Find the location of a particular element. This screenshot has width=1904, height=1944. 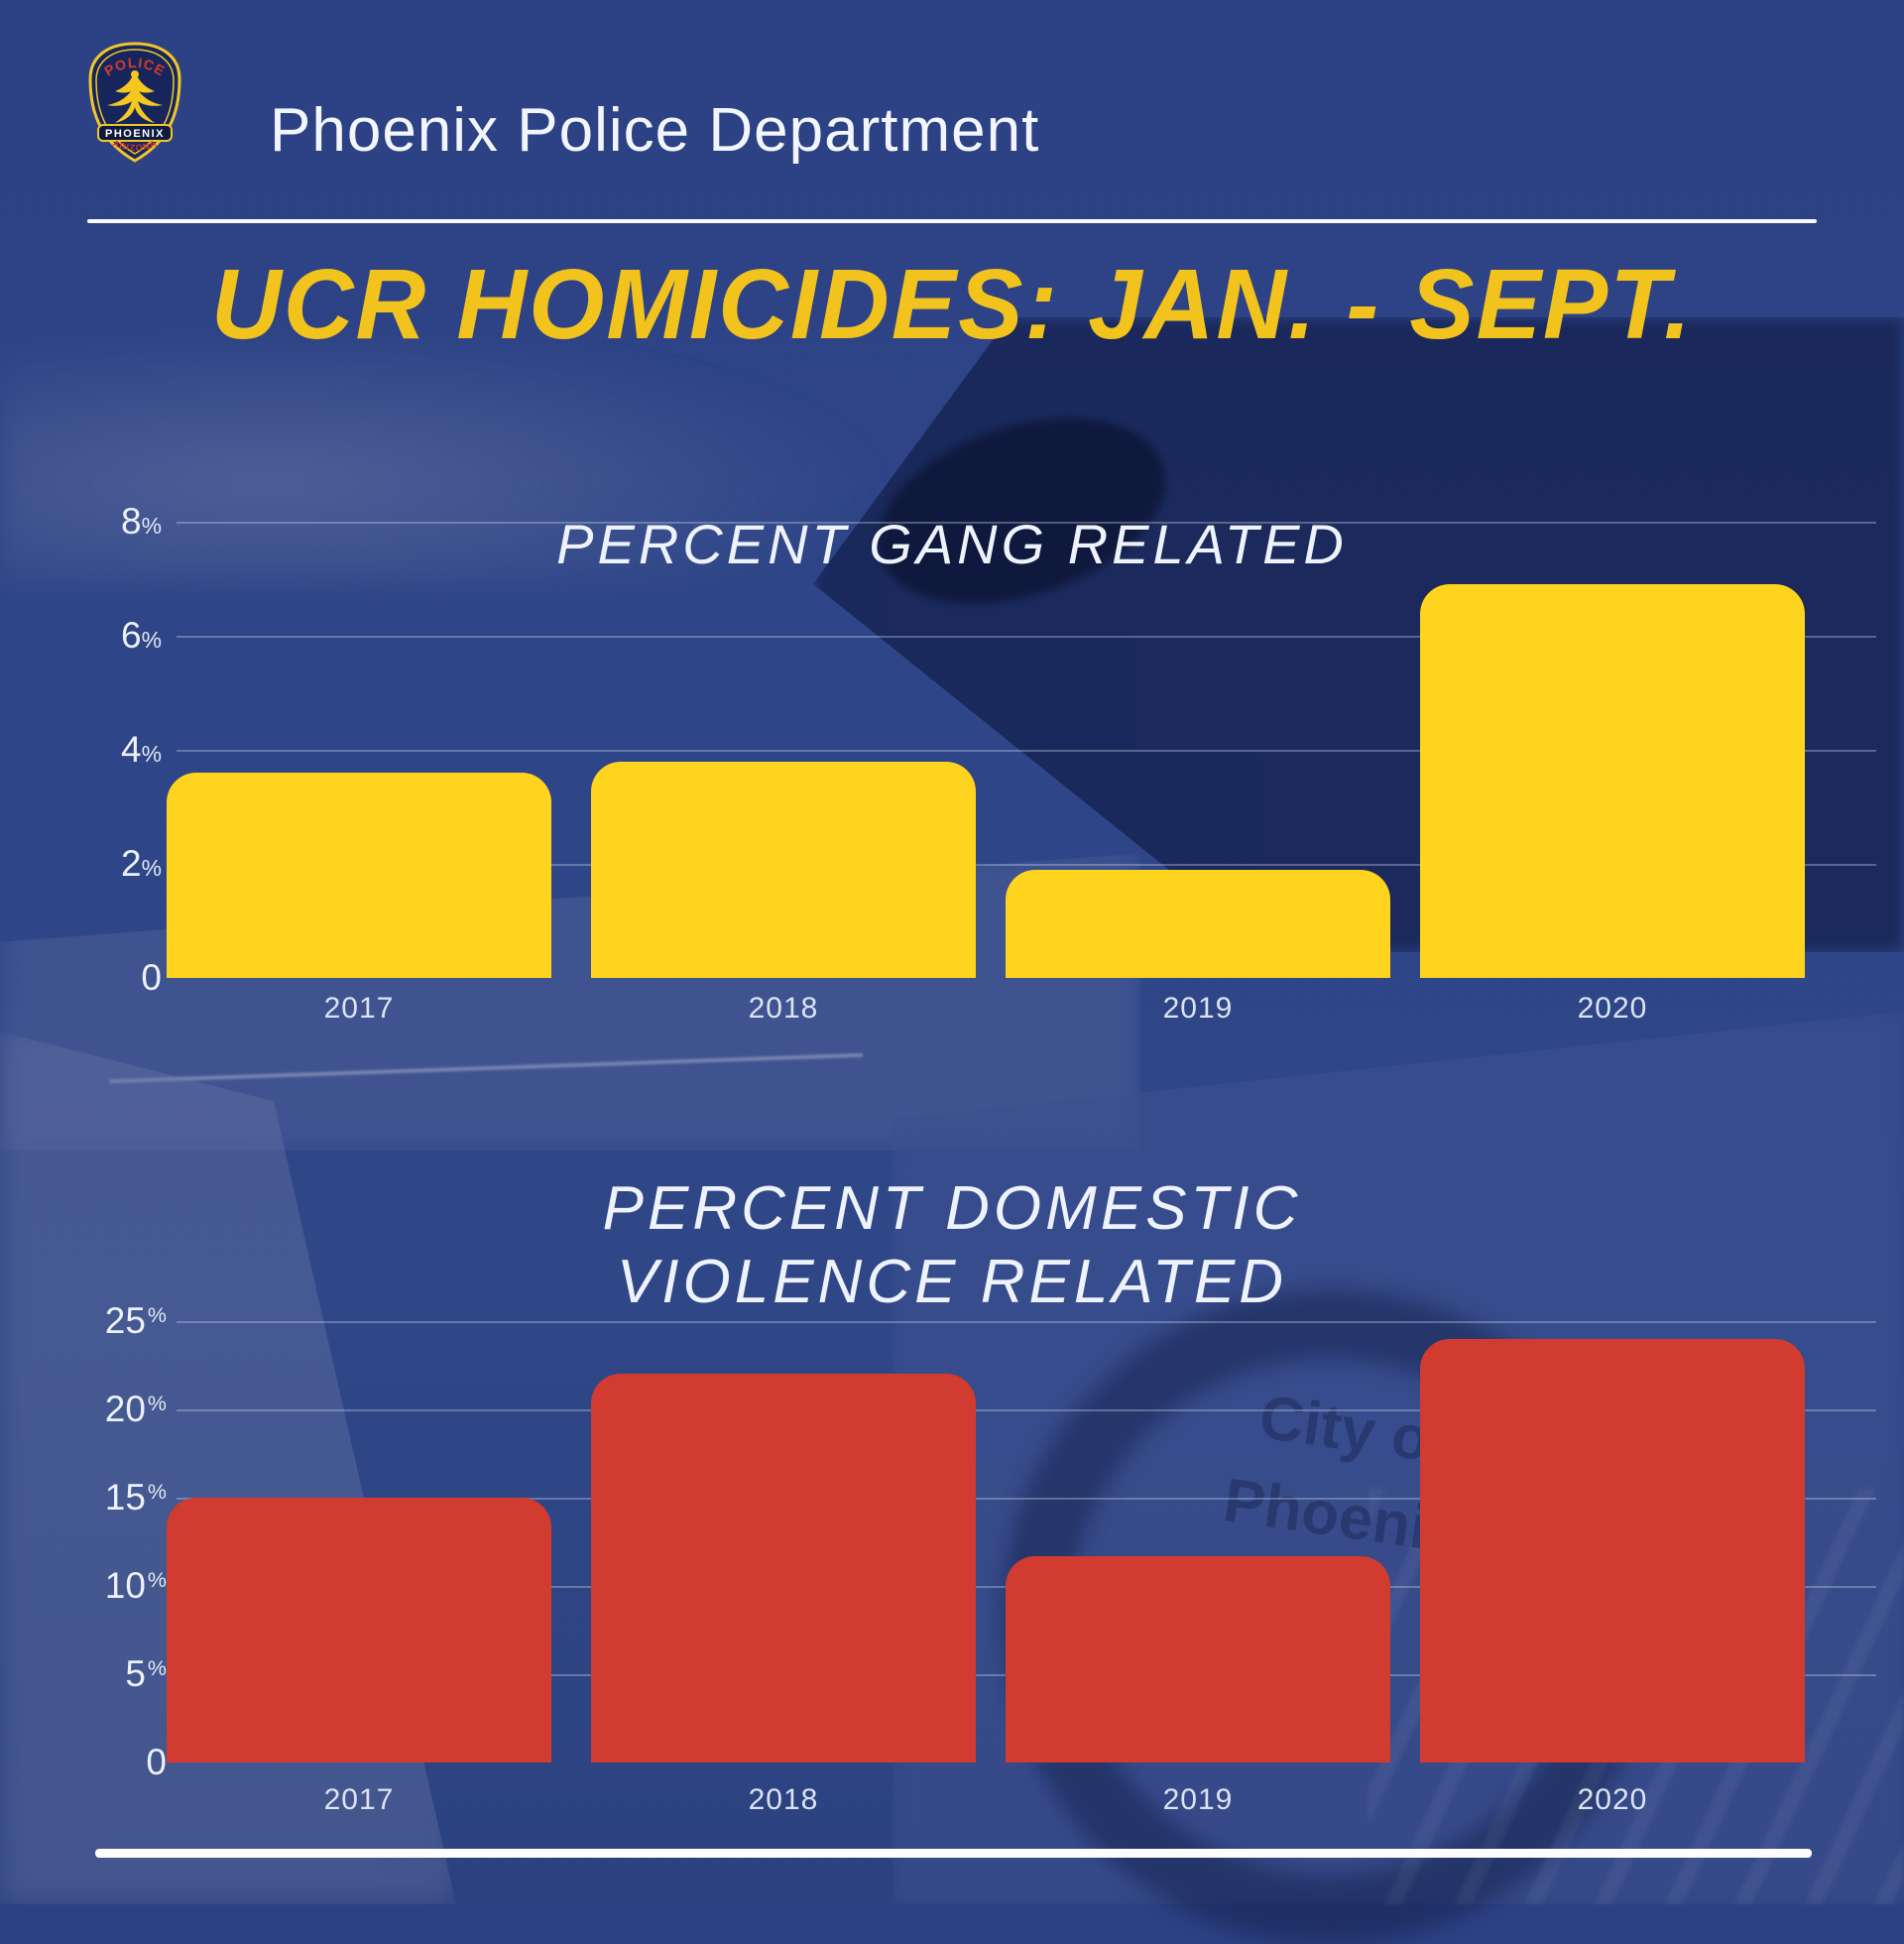

page-title: UCR HOMICIDES: JAN. - SEPT. is located at coordinates (952, 304).